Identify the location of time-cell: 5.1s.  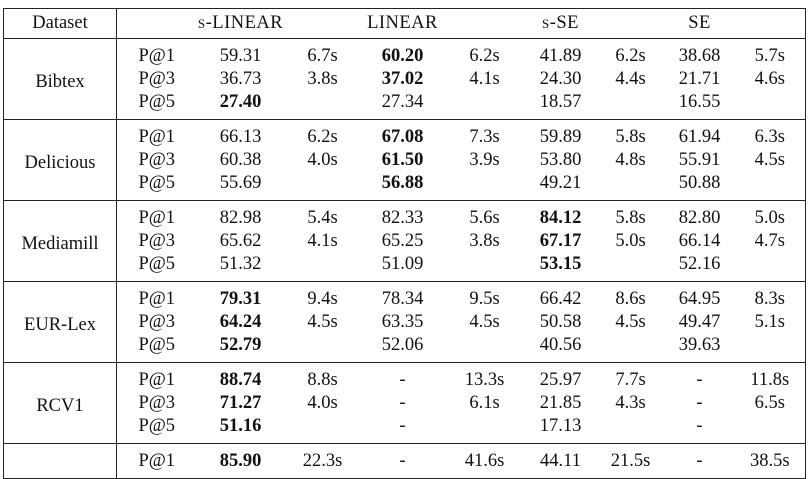
(770, 322).